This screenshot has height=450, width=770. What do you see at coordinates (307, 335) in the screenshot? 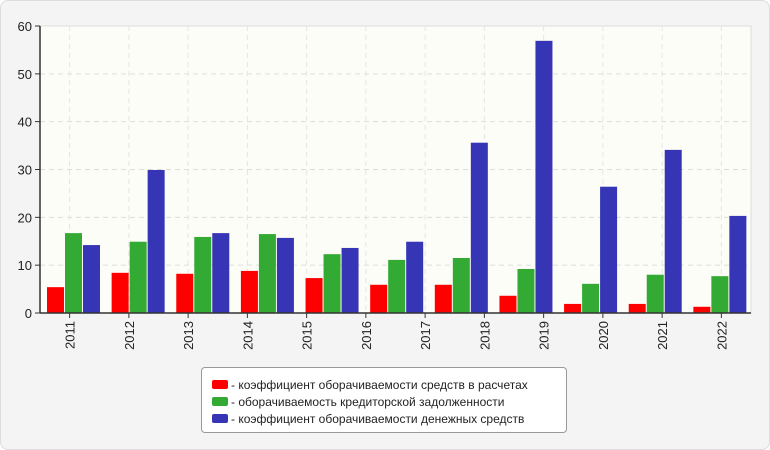
I see `x-tick-label: 2015` at bounding box center [307, 335].